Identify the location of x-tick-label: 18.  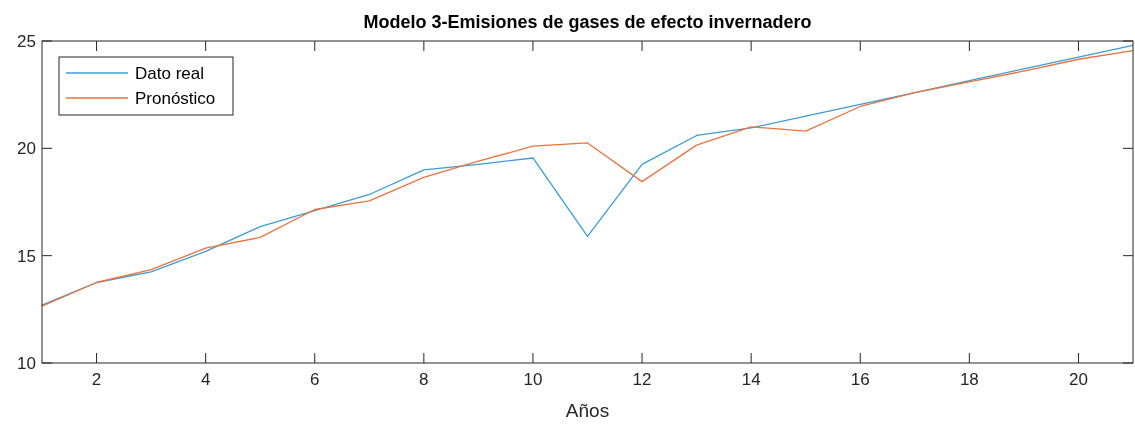
(969, 379).